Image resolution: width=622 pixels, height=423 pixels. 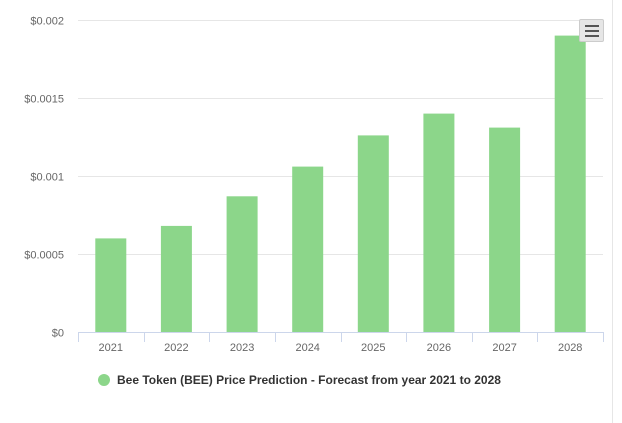 I want to click on bar-2022, so click(x=176, y=278).